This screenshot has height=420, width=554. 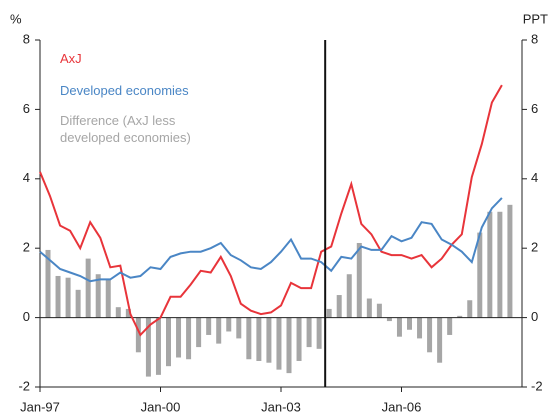 I want to click on y-tick-label: 4, so click(x=26, y=177).